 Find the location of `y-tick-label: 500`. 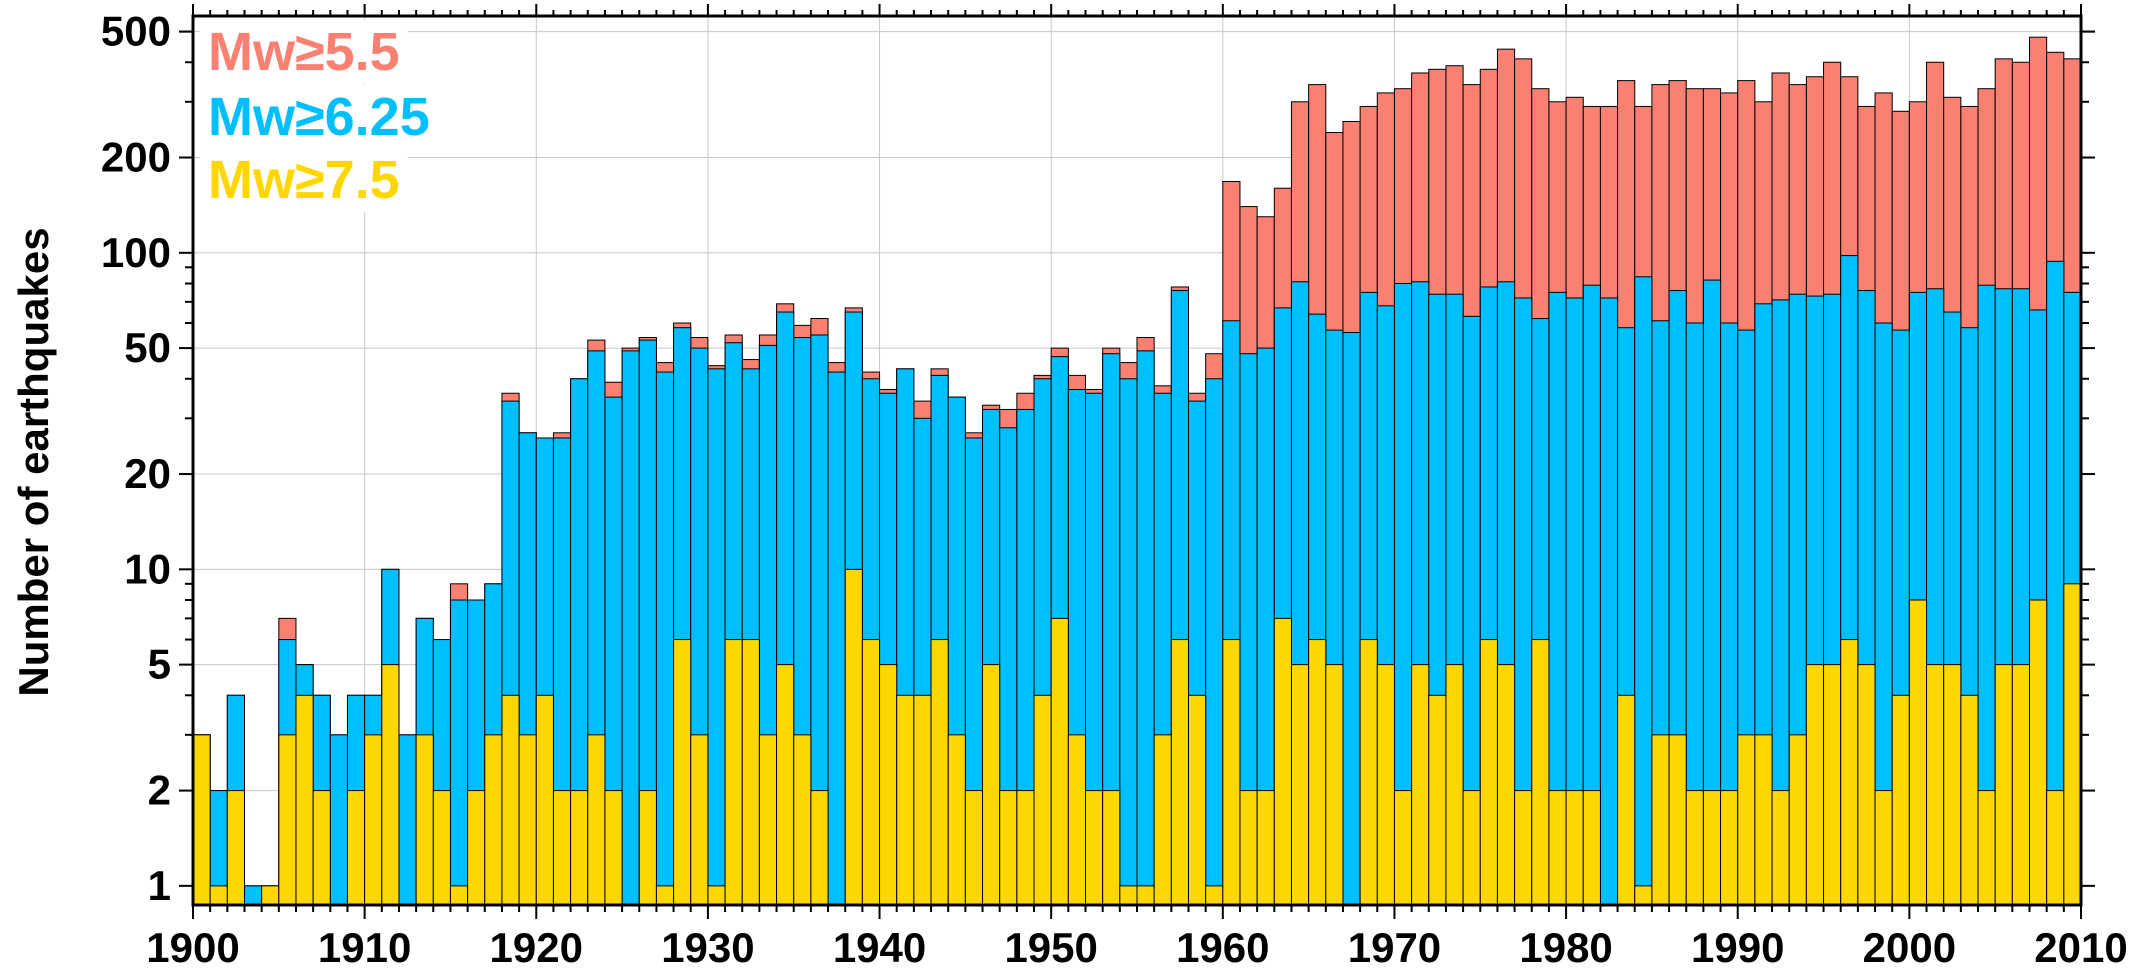

y-tick-label: 500 is located at coordinates (136, 31).